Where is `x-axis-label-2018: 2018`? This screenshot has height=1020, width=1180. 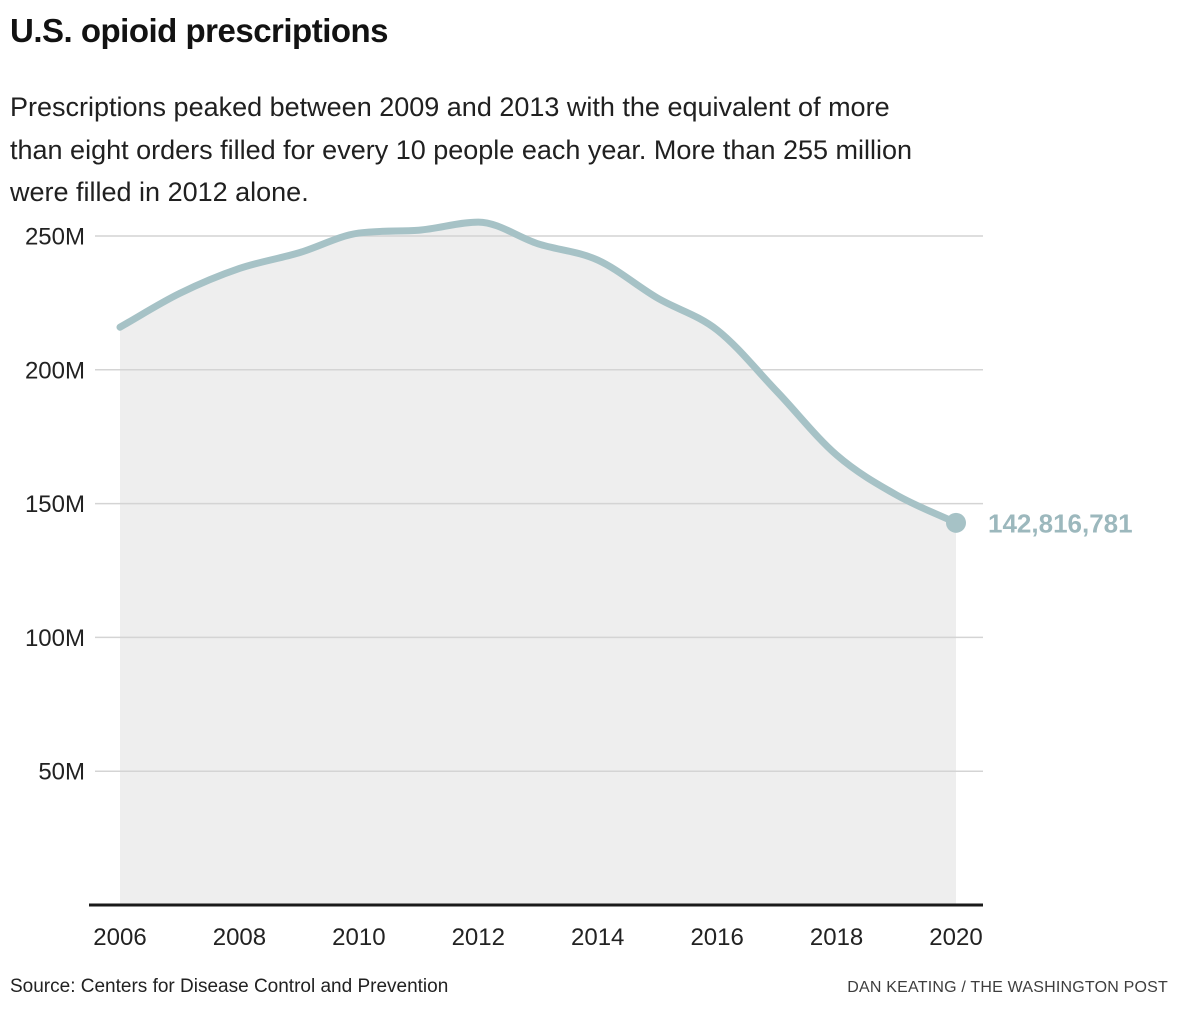
x-axis-label-2018: 2018 is located at coordinates (836, 937).